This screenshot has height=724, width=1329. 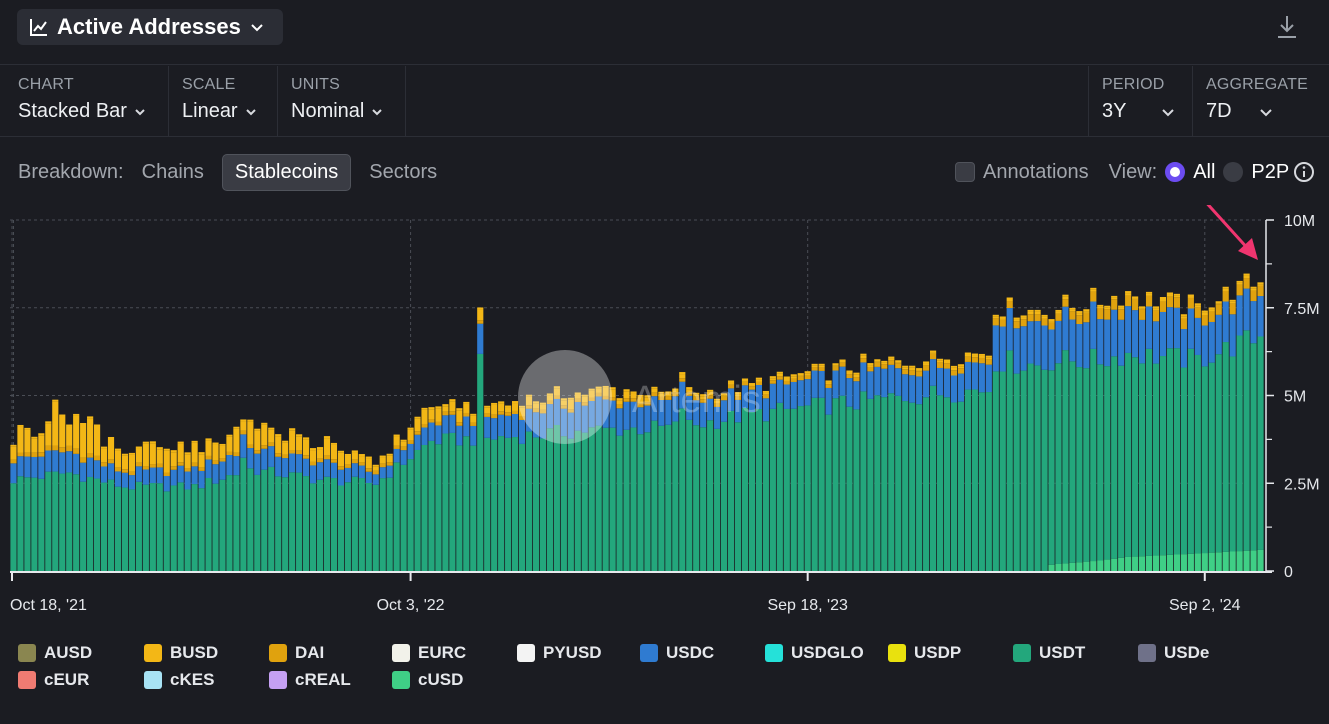 I want to click on download-icon, so click(x=1287, y=27).